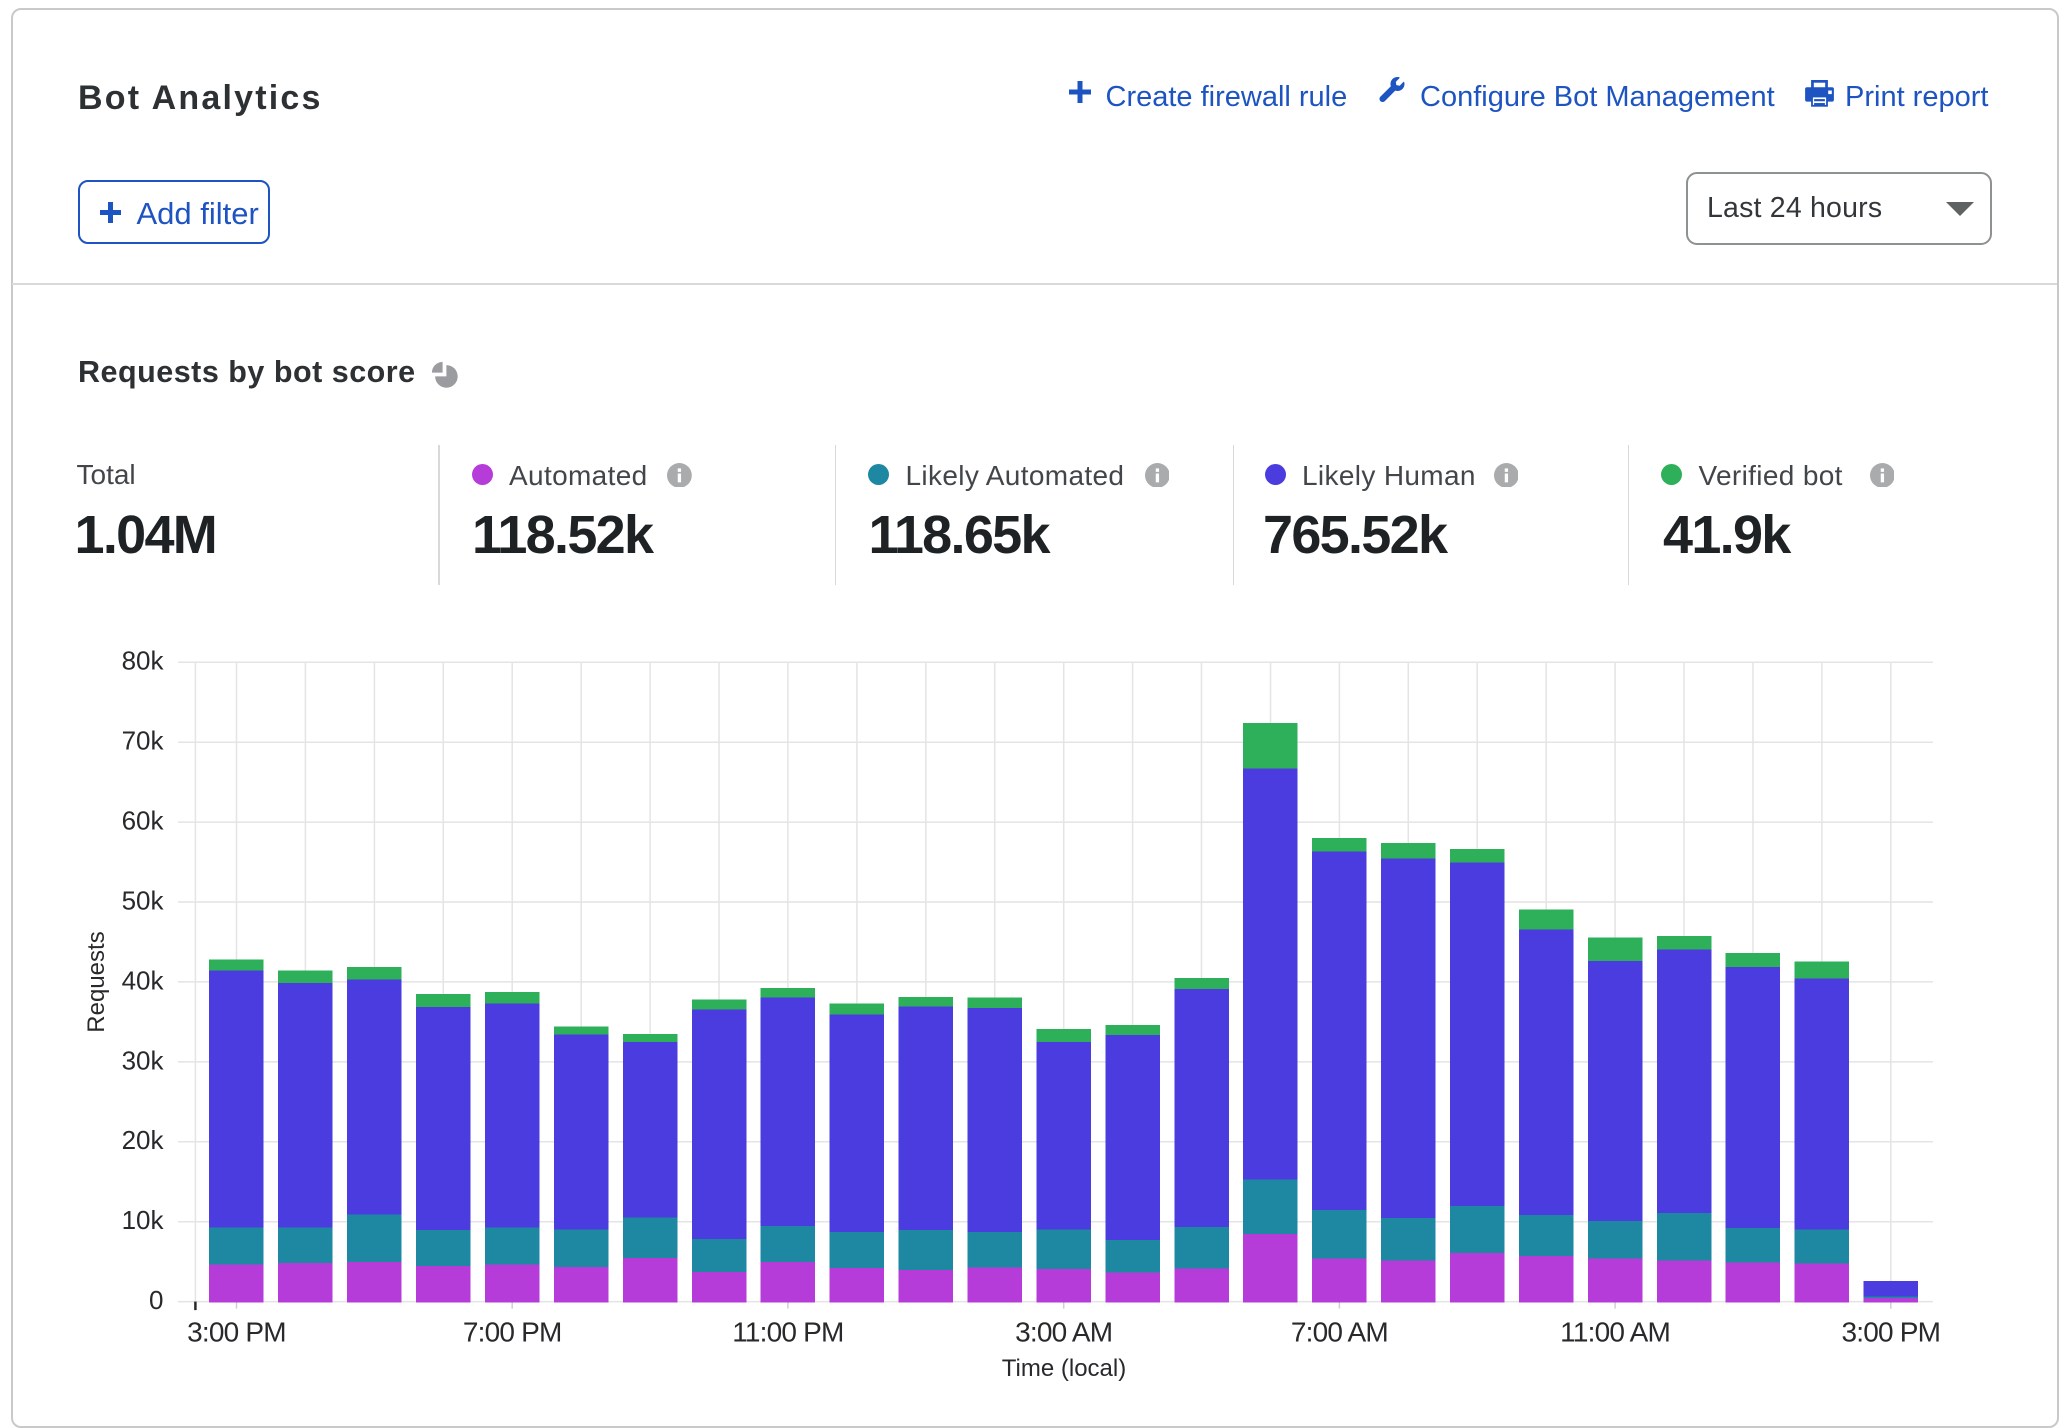 The width and height of the screenshot is (2070, 1428). What do you see at coordinates (1064, 1368) in the screenshot?
I see `svg-text: Time (local)` at bounding box center [1064, 1368].